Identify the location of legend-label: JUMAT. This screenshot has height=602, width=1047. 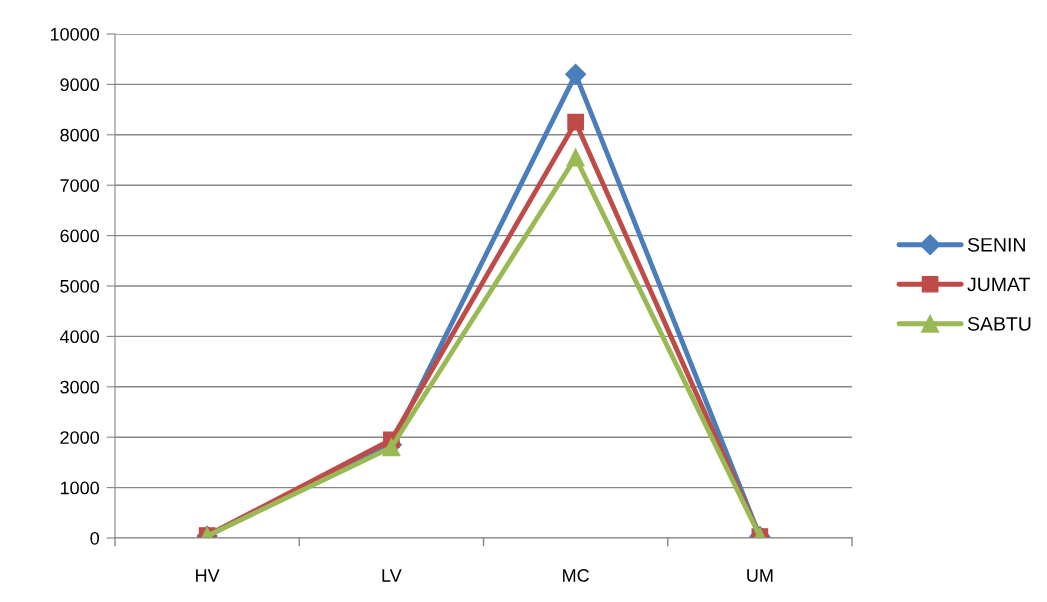
(998, 284).